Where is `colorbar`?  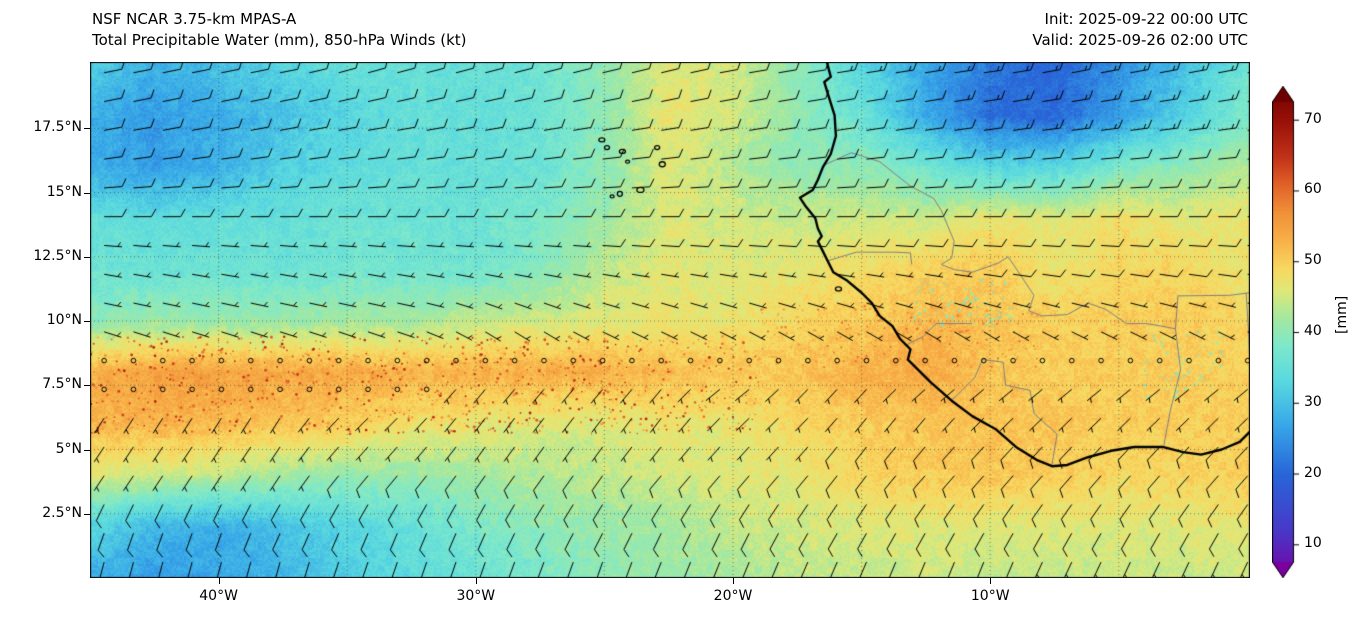
colorbar is located at coordinates (1288, 334).